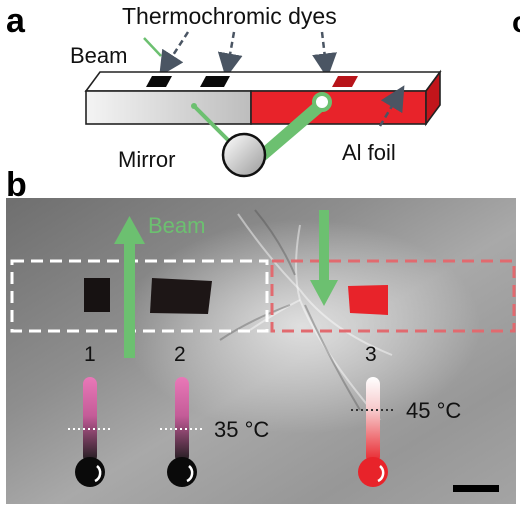 This screenshot has height=508, width=520. What do you see at coordinates (373, 420) in the screenshot?
I see `thermometer-3-stem` at bounding box center [373, 420].